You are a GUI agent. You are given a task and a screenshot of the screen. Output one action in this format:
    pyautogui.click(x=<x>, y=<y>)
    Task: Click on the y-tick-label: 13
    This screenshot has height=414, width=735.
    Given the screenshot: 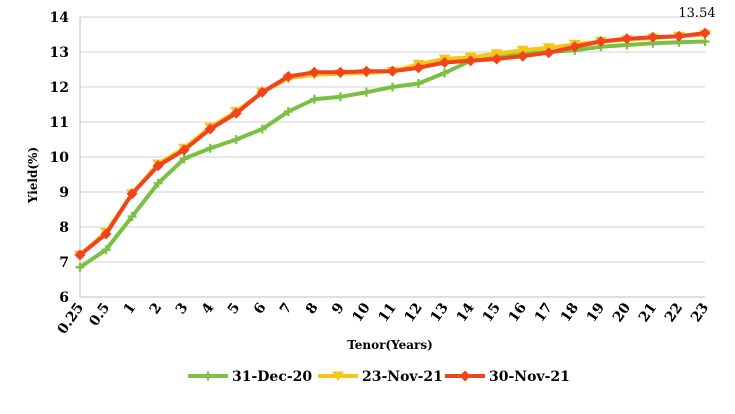 What is the action you would take?
    pyautogui.click(x=59, y=53)
    